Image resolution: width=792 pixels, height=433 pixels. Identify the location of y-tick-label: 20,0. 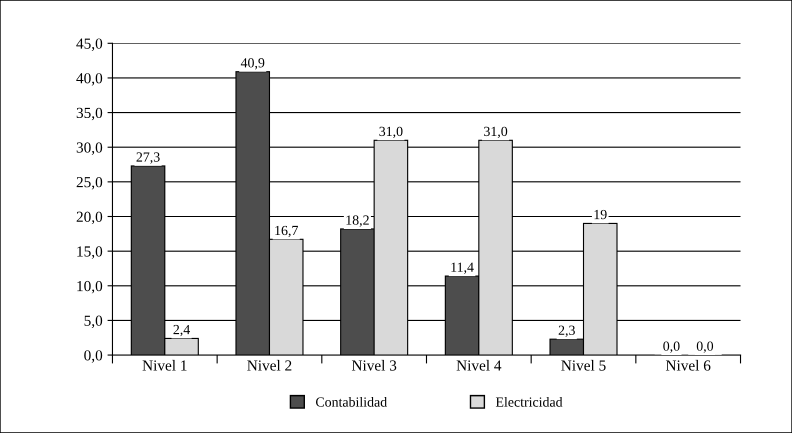
(89, 218).